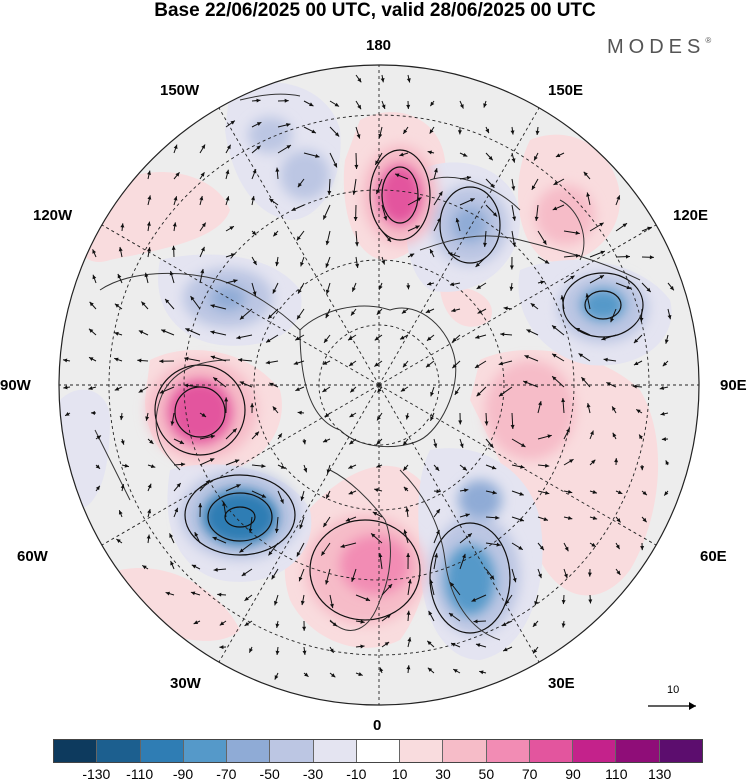 Image resolution: width=750 pixels, height=783 pixels. I want to click on reference-vector-value: 10, so click(673, 690).